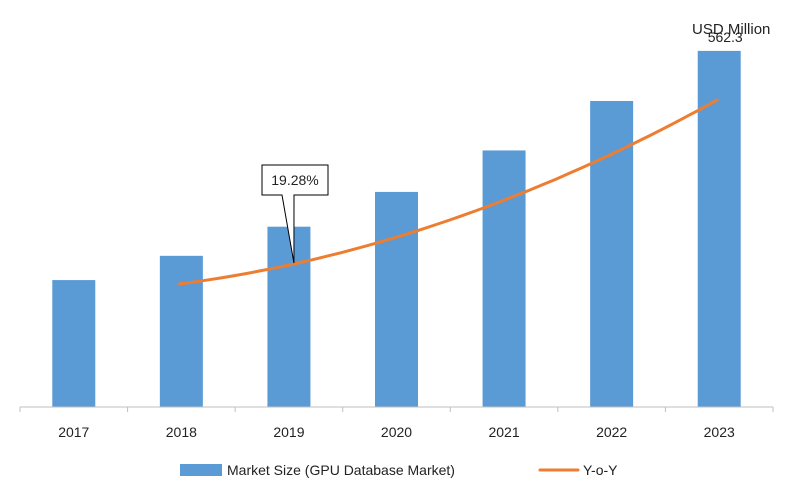  What do you see at coordinates (600, 470) in the screenshot?
I see `legend-line-label: Y-o-Y` at bounding box center [600, 470].